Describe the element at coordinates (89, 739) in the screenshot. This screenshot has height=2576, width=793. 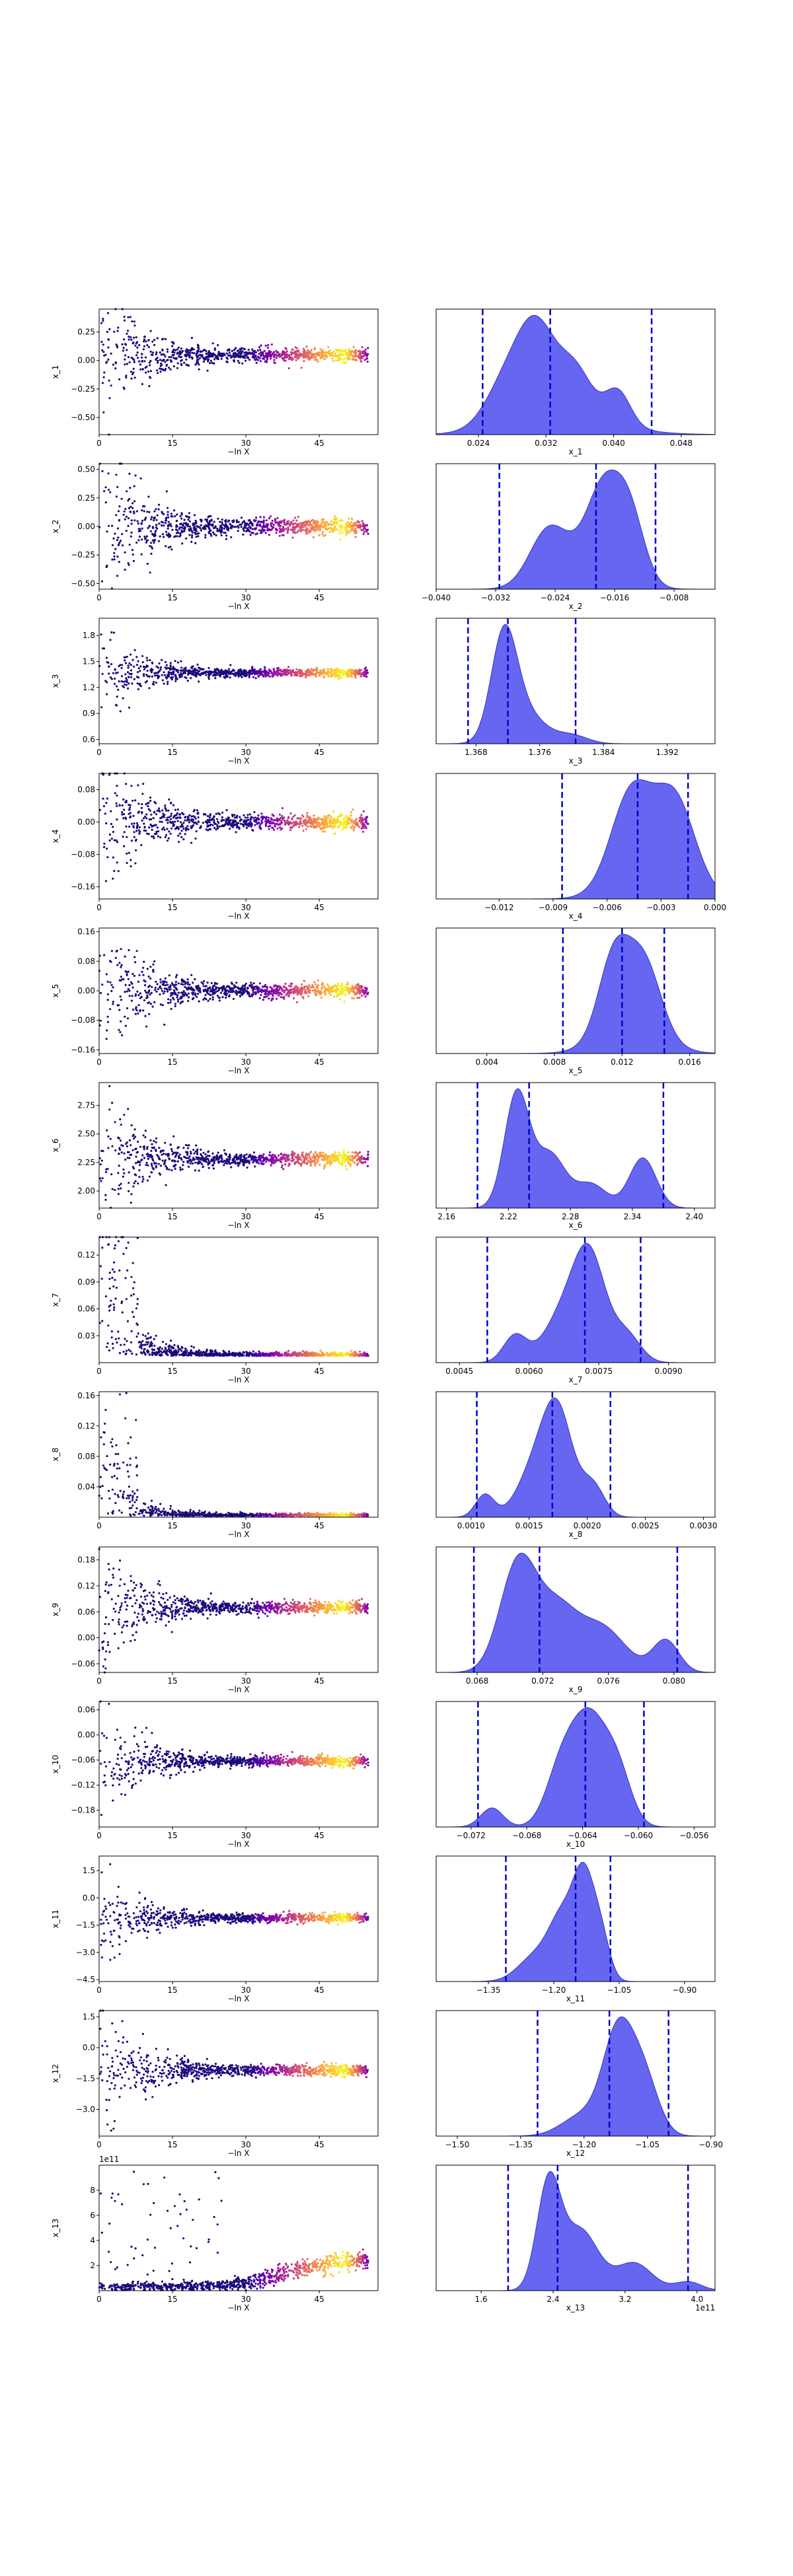
I see `trace-ytick-label: 0.6` at that location.